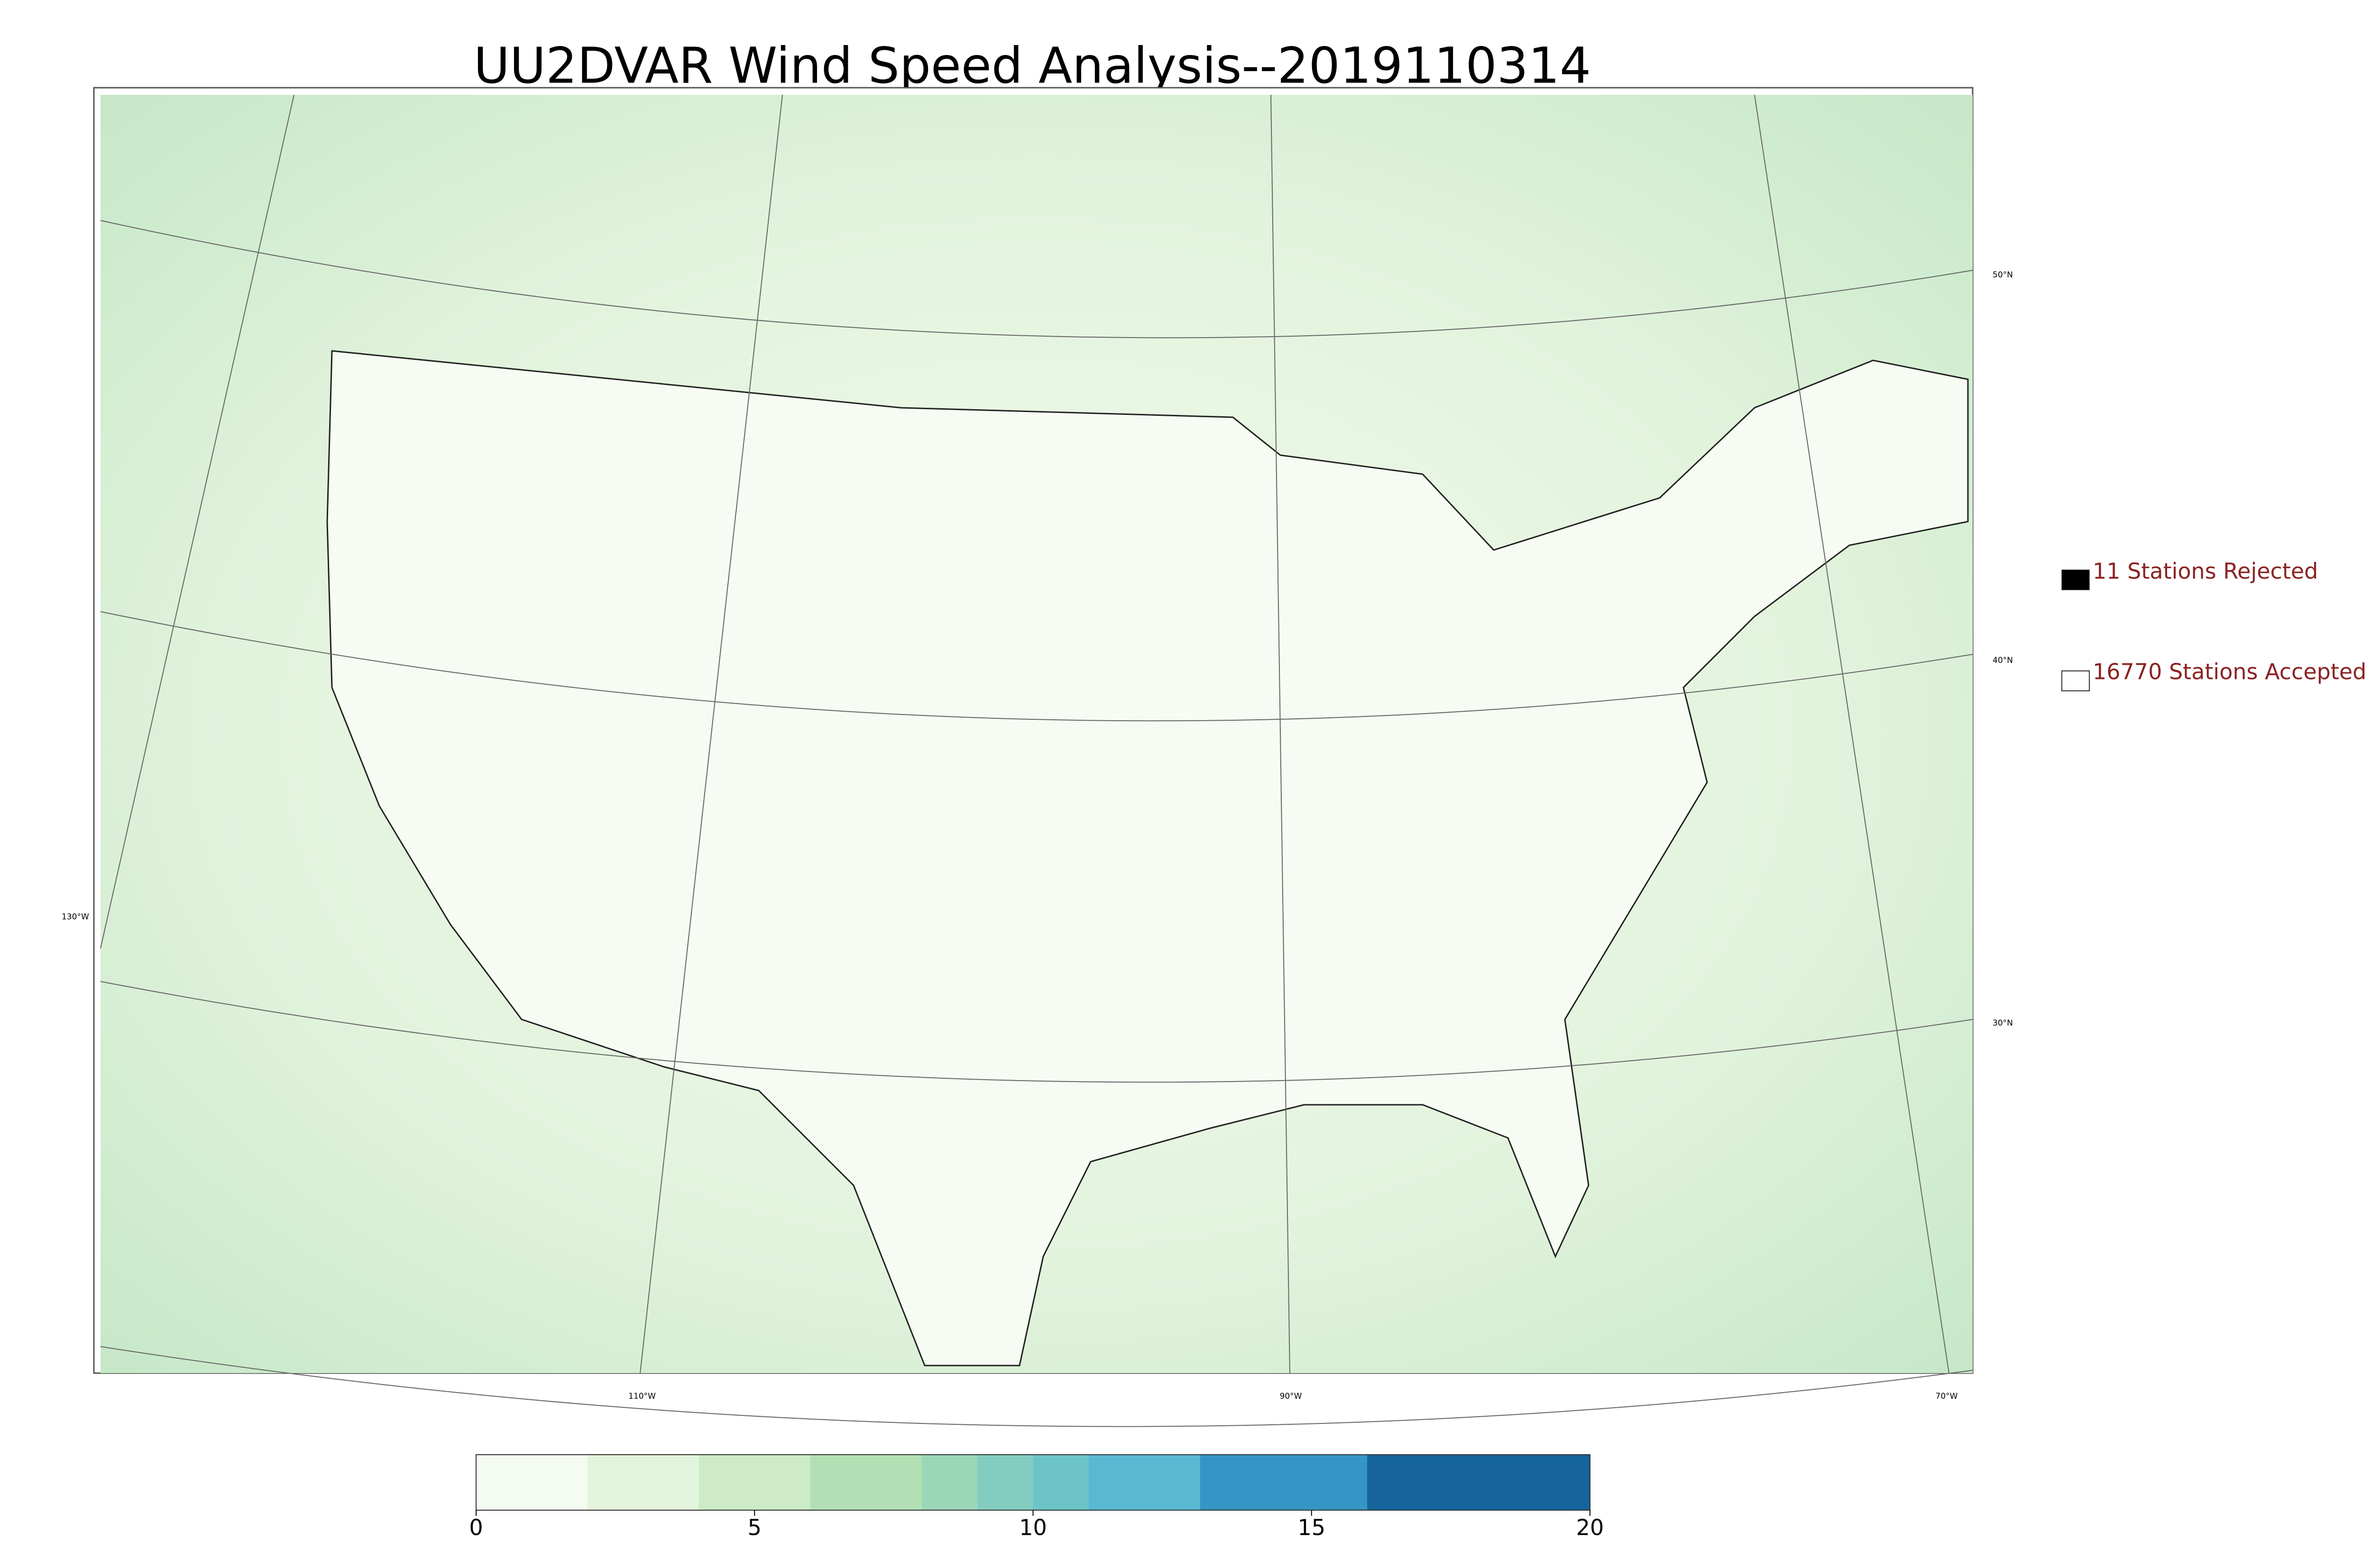 The height and width of the screenshot is (1568, 2371). Describe the element at coordinates (476, 1527) in the screenshot. I see `colorbar-tick-label: 0` at that location.